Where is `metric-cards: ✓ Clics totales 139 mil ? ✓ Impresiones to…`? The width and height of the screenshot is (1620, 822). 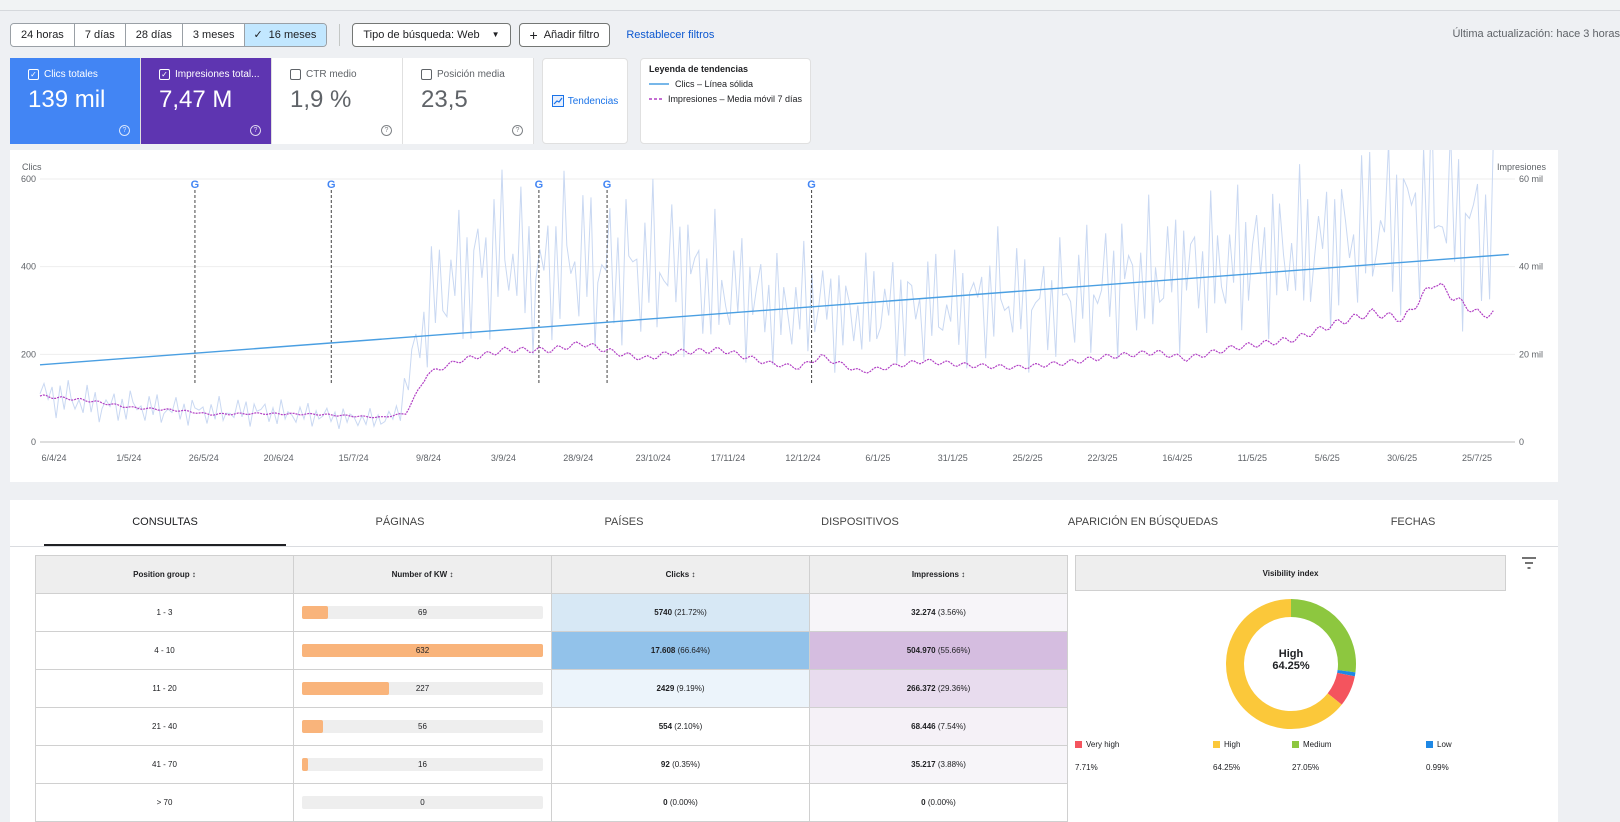 metric-cards: ✓ Clics totales 139 mil ? ✓ Impresiones to… is located at coordinates (272, 101).